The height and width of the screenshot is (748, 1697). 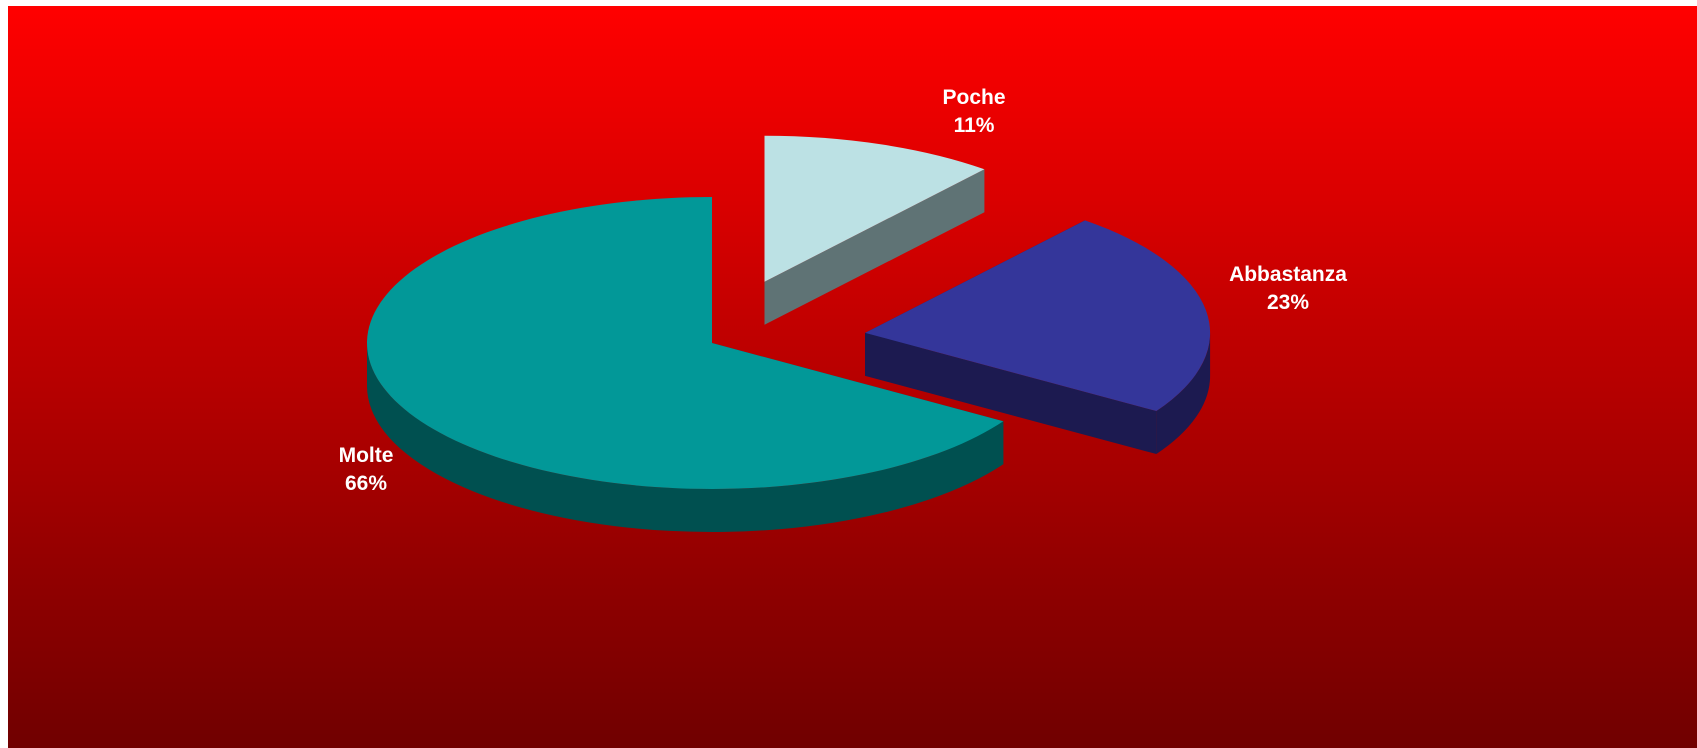 I want to click on pie-slice-abbastanza, so click(x=1038, y=316).